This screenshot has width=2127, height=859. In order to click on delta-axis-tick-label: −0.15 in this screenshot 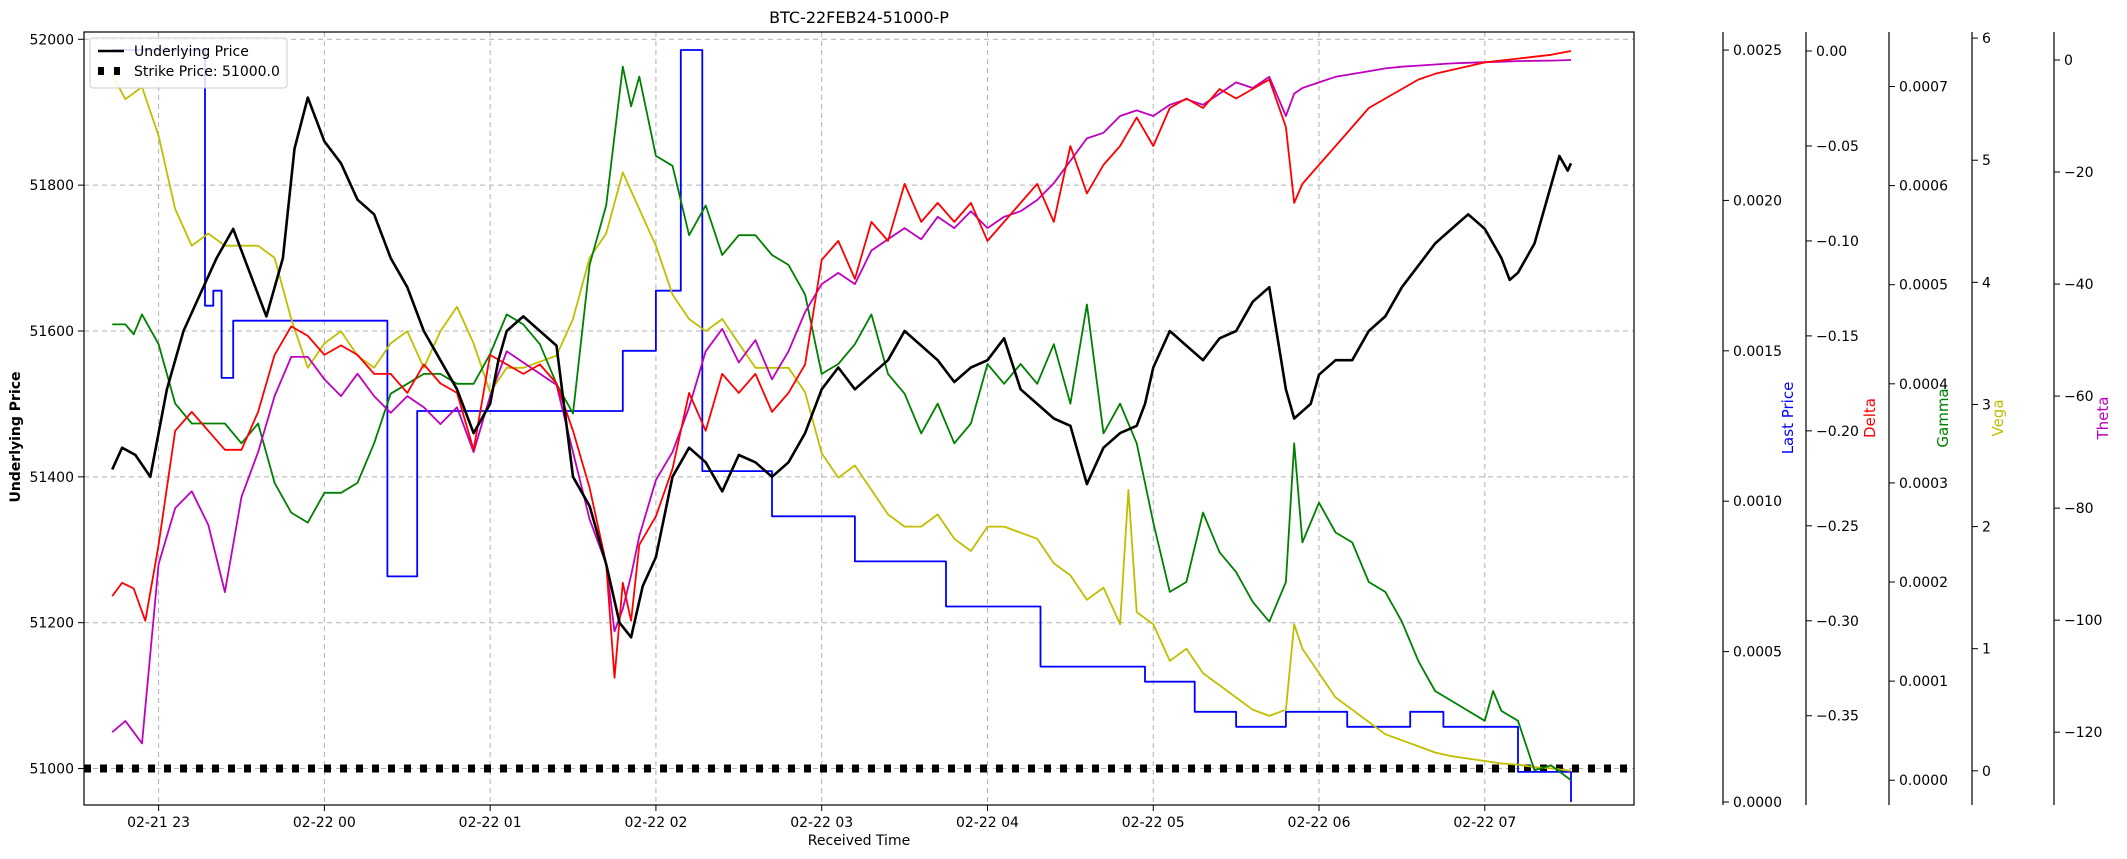, I will do `click(1837, 337)`.